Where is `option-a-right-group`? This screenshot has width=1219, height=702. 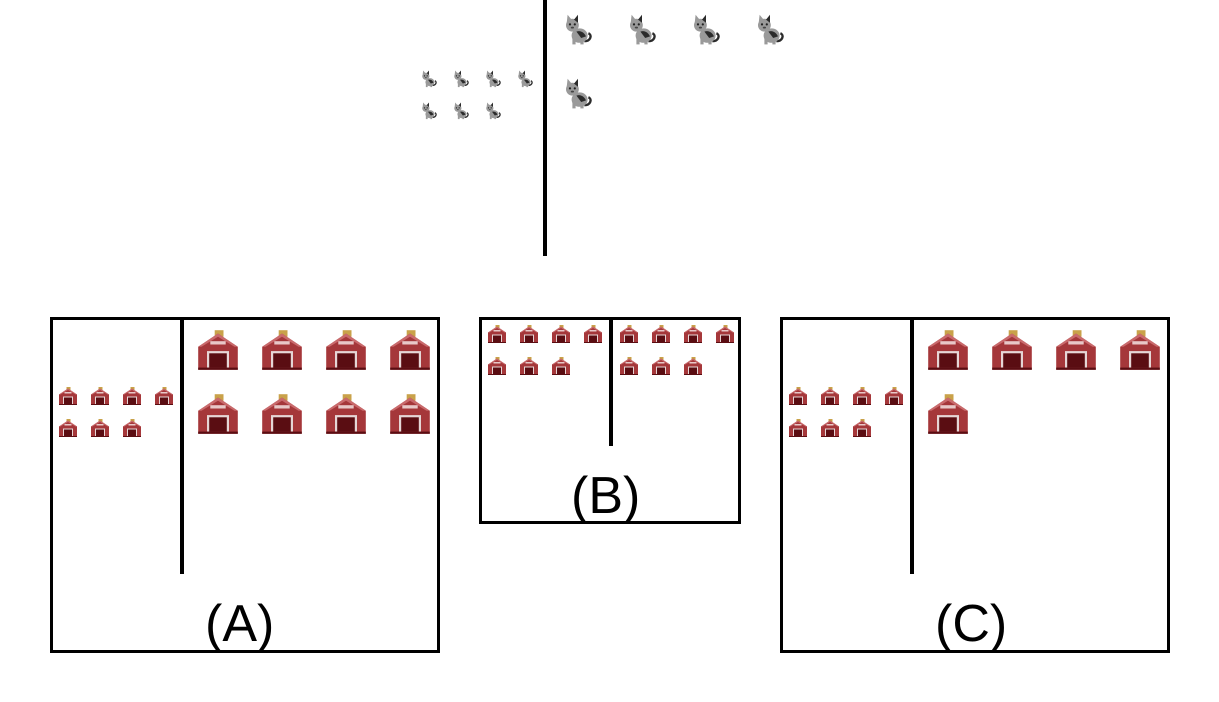
option-a-right-group is located at coordinates (316, 388).